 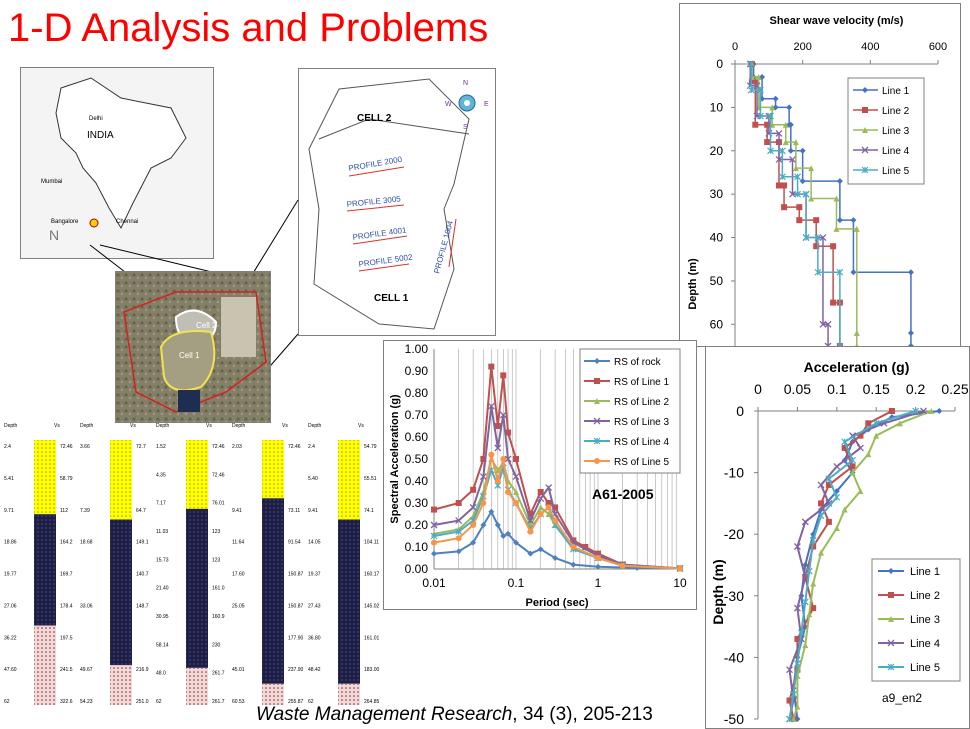 I want to click on cell2-label: CELL 2, so click(x=374, y=118).